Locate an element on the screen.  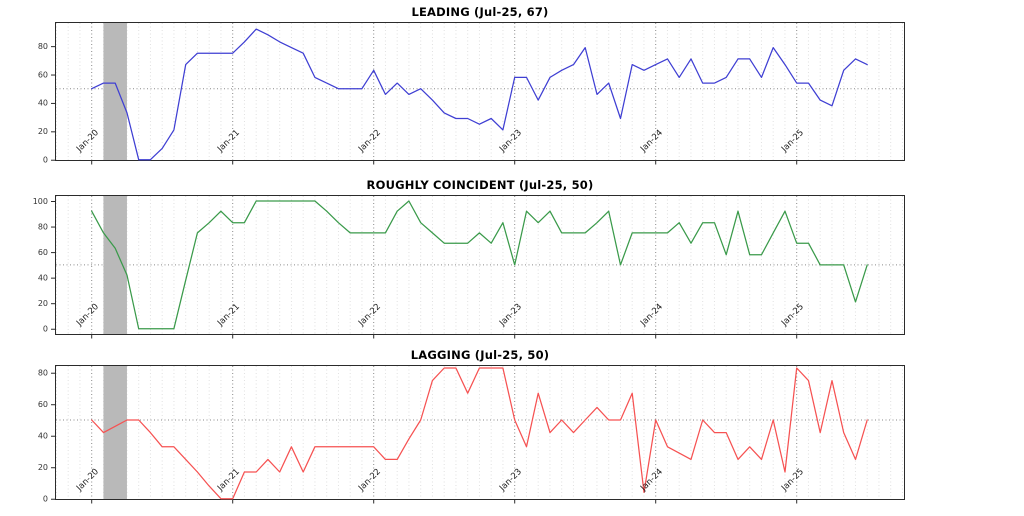
y-tick-label: 100 is located at coordinates (40, 201).